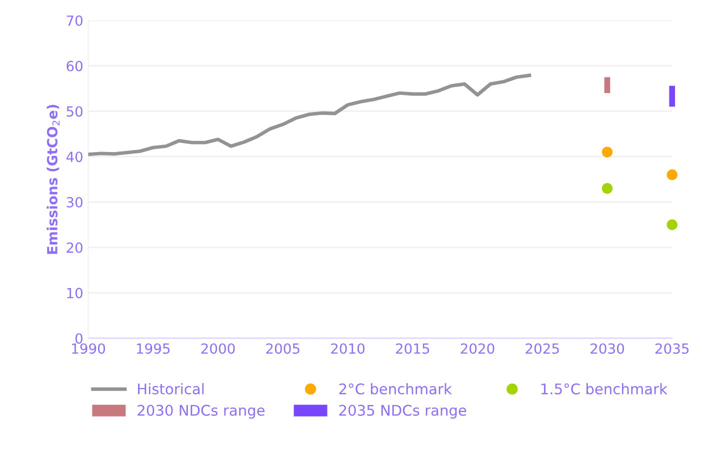  What do you see at coordinates (171, 388) in the screenshot?
I see `legend-label: Historical` at bounding box center [171, 388].